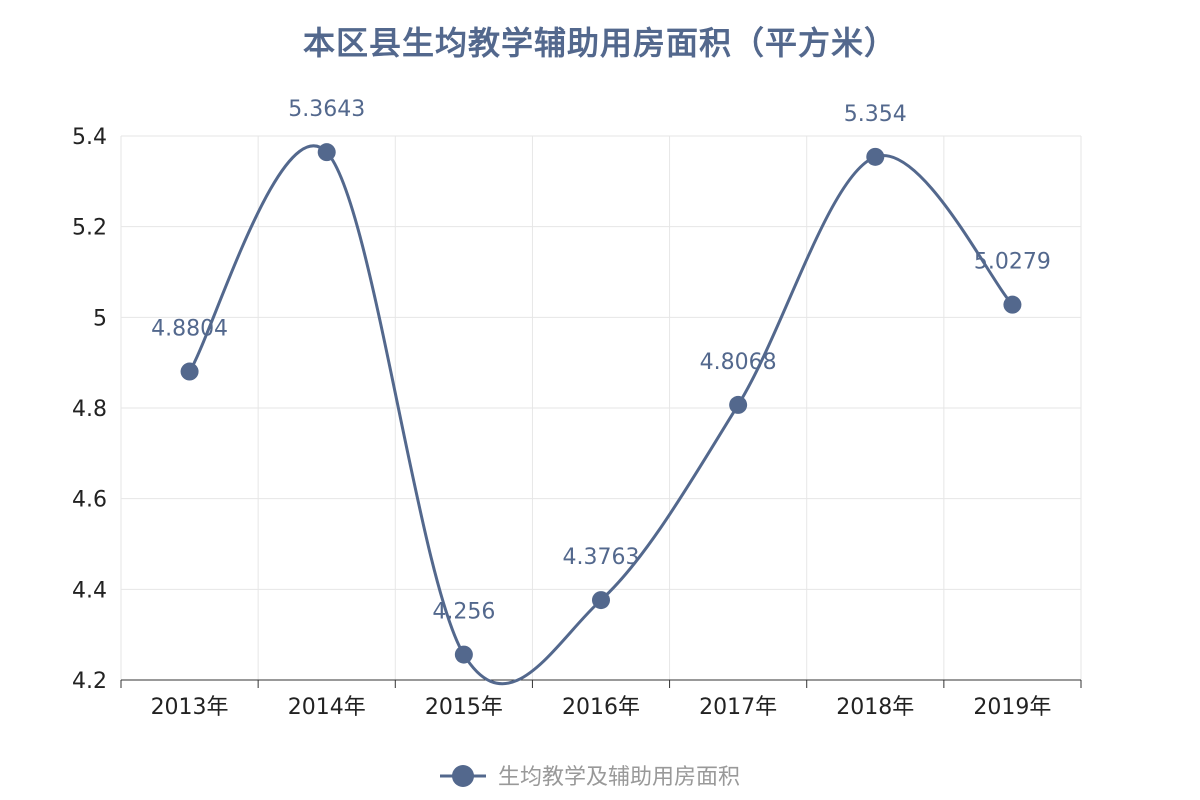 Image resolution: width=1200 pixels, height=800 pixels. Describe the element at coordinates (100, 318) in the screenshot. I see `y-tick-label: 5` at that location.